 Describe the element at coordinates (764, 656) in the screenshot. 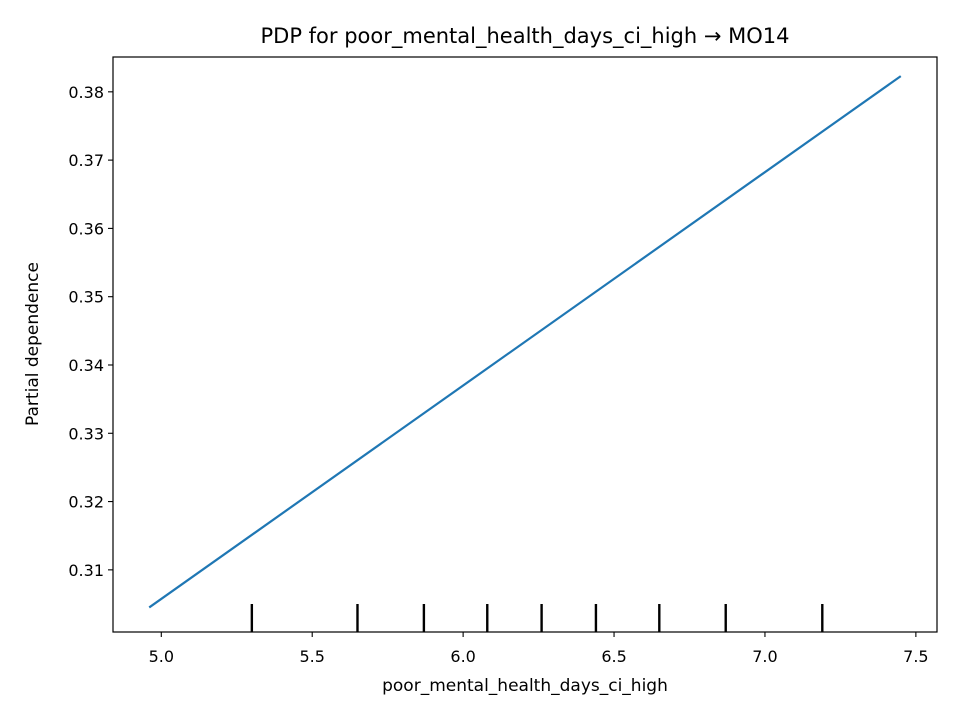

I see `x-tick-label-4: 7.0` at that location.